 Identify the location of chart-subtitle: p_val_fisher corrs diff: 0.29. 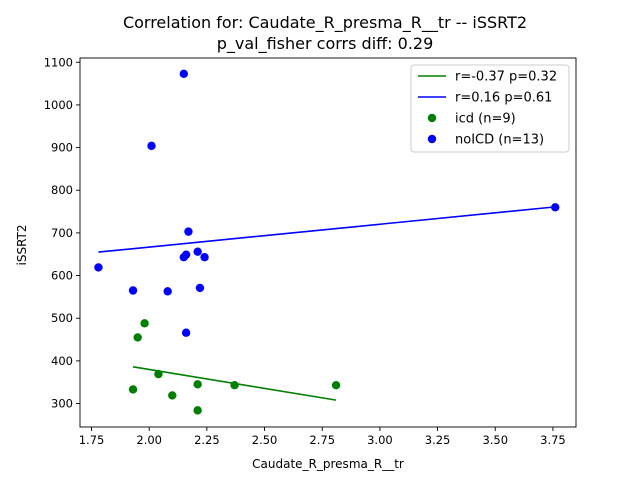
(325, 44).